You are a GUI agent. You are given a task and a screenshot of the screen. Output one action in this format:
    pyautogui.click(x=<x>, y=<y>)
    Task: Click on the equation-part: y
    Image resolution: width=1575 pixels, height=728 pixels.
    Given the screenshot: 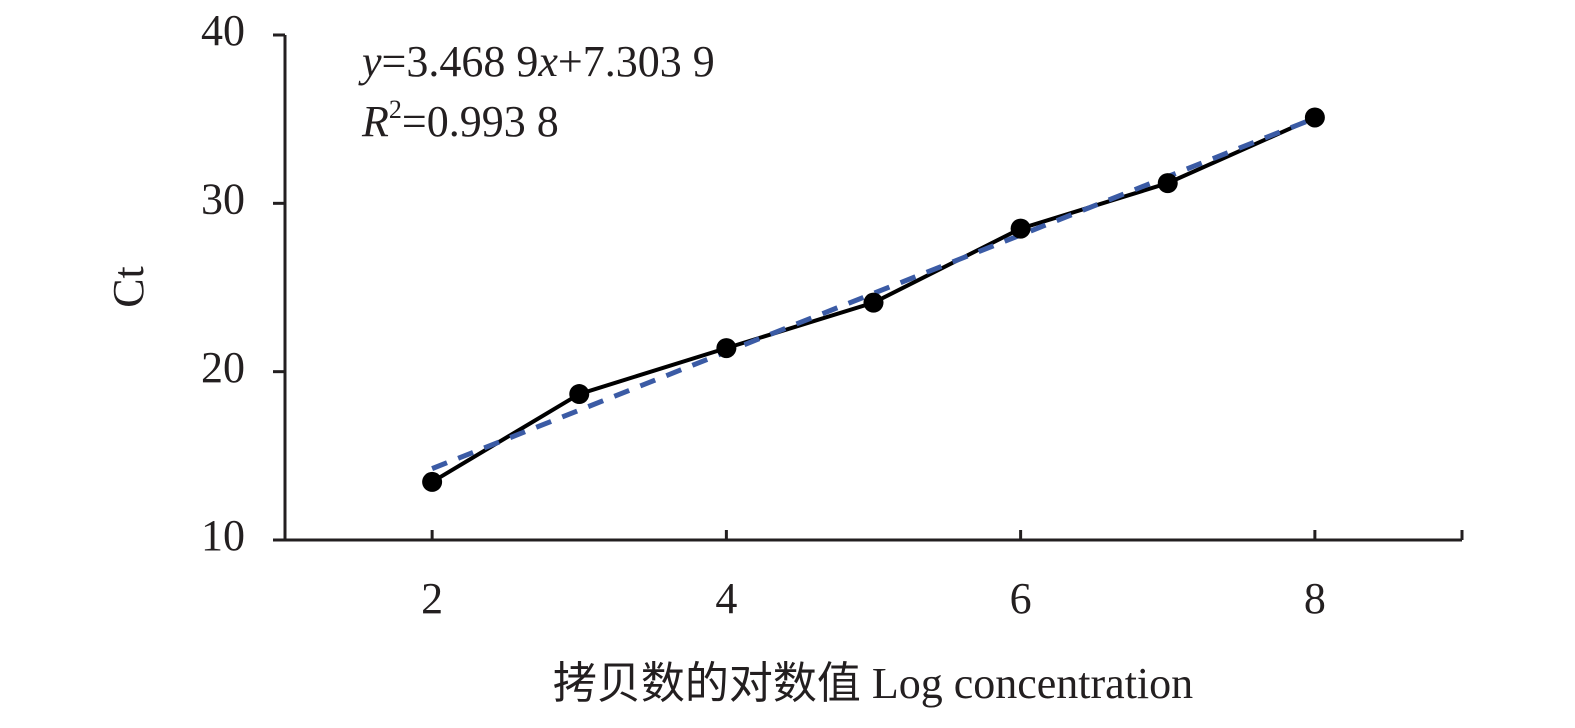 What is the action you would take?
    pyautogui.click(x=370, y=61)
    